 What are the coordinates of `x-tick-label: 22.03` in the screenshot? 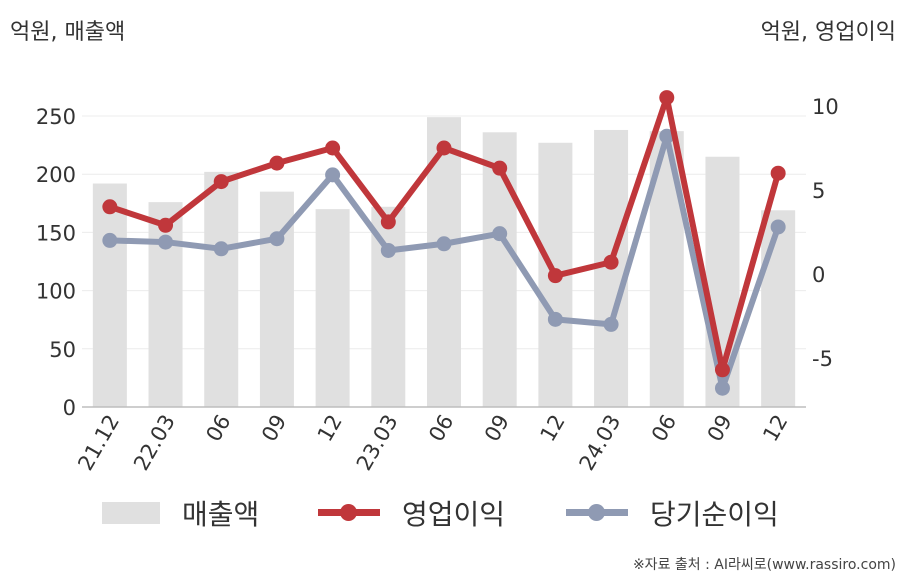 It's located at (154, 443).